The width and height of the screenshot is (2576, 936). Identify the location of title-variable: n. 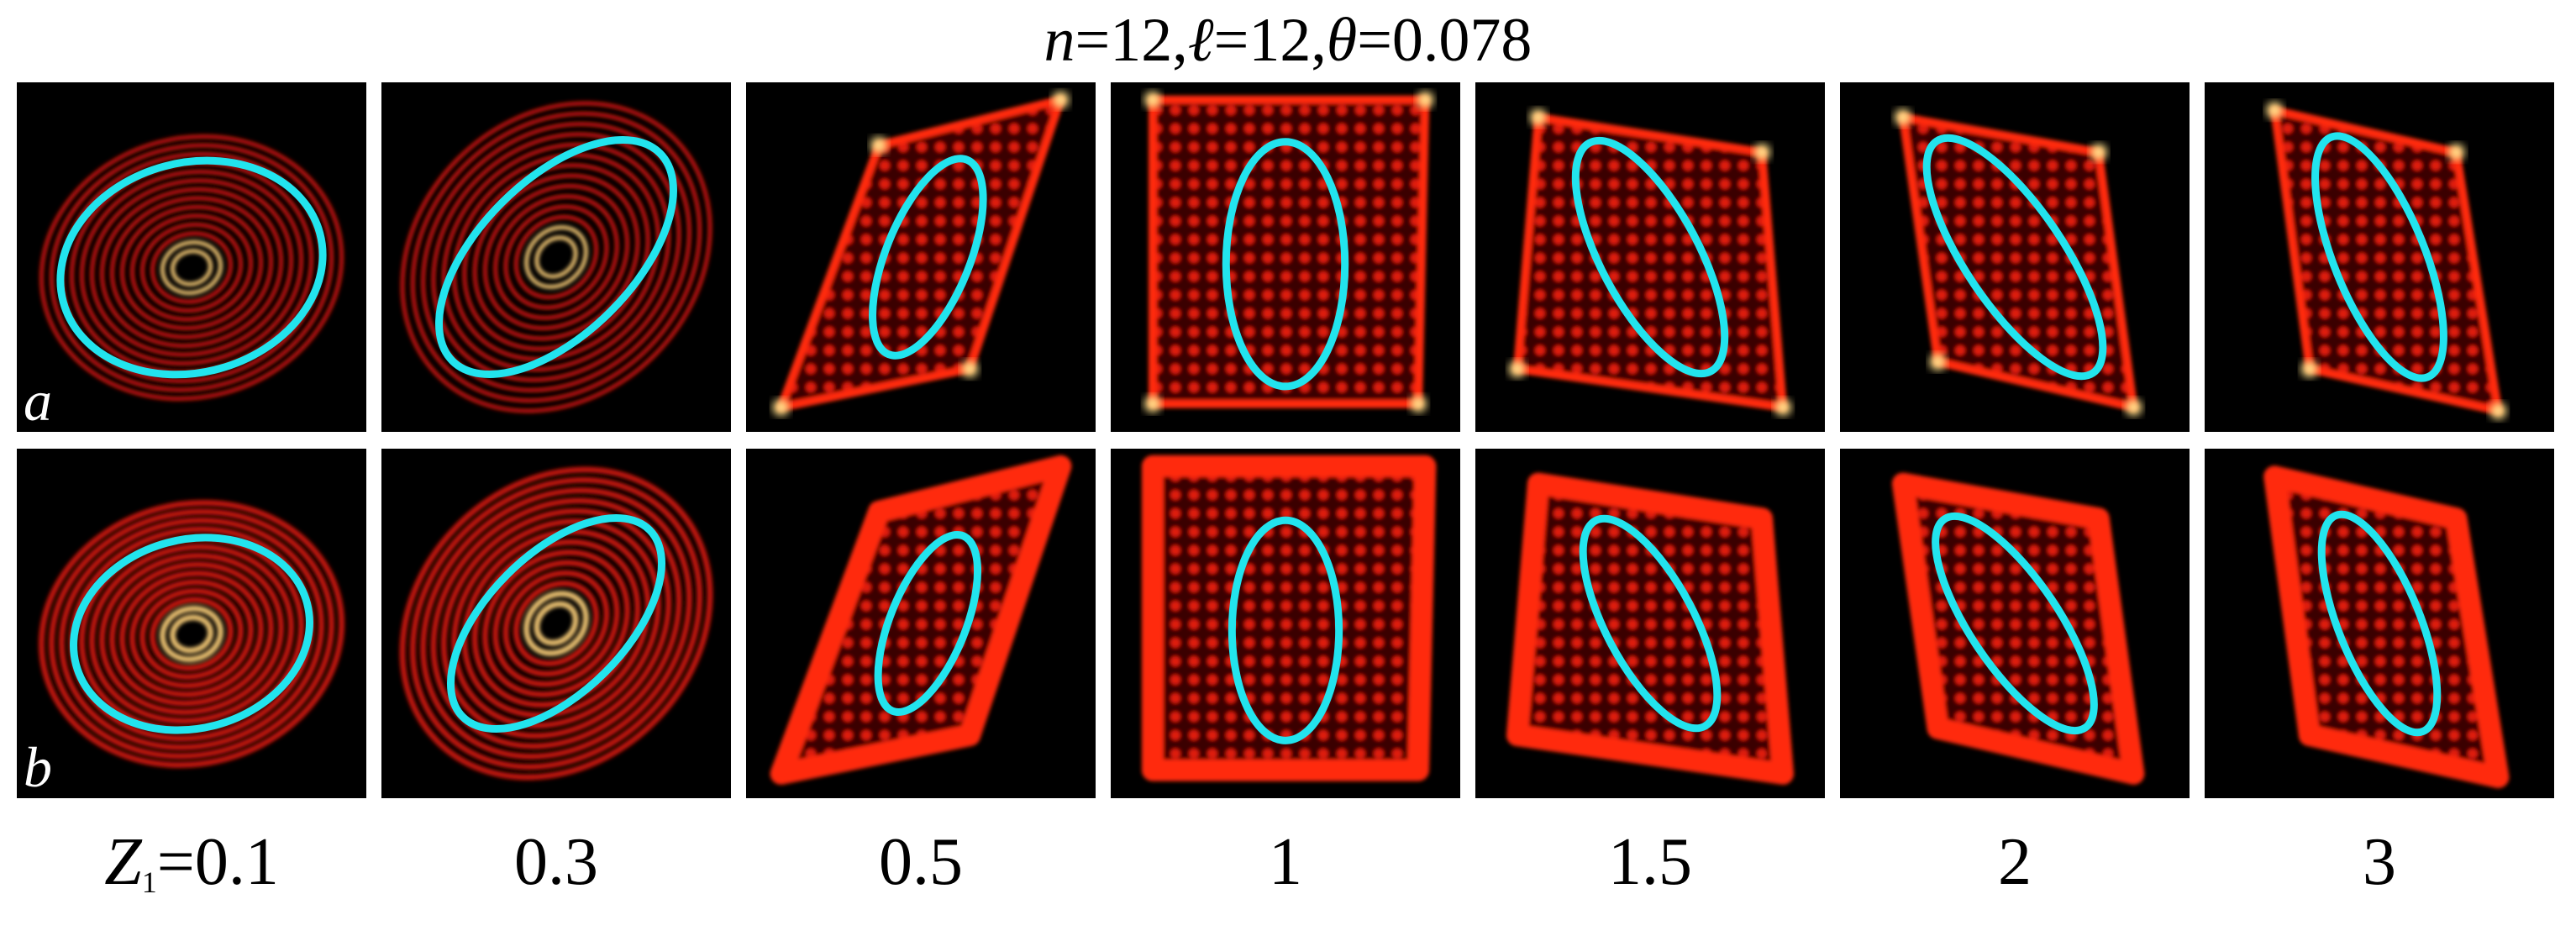
(1059, 40).